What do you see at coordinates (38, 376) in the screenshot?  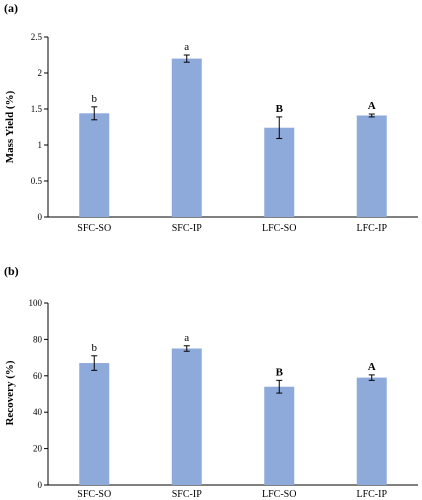 I see `y-tick-label-b: 60` at bounding box center [38, 376].